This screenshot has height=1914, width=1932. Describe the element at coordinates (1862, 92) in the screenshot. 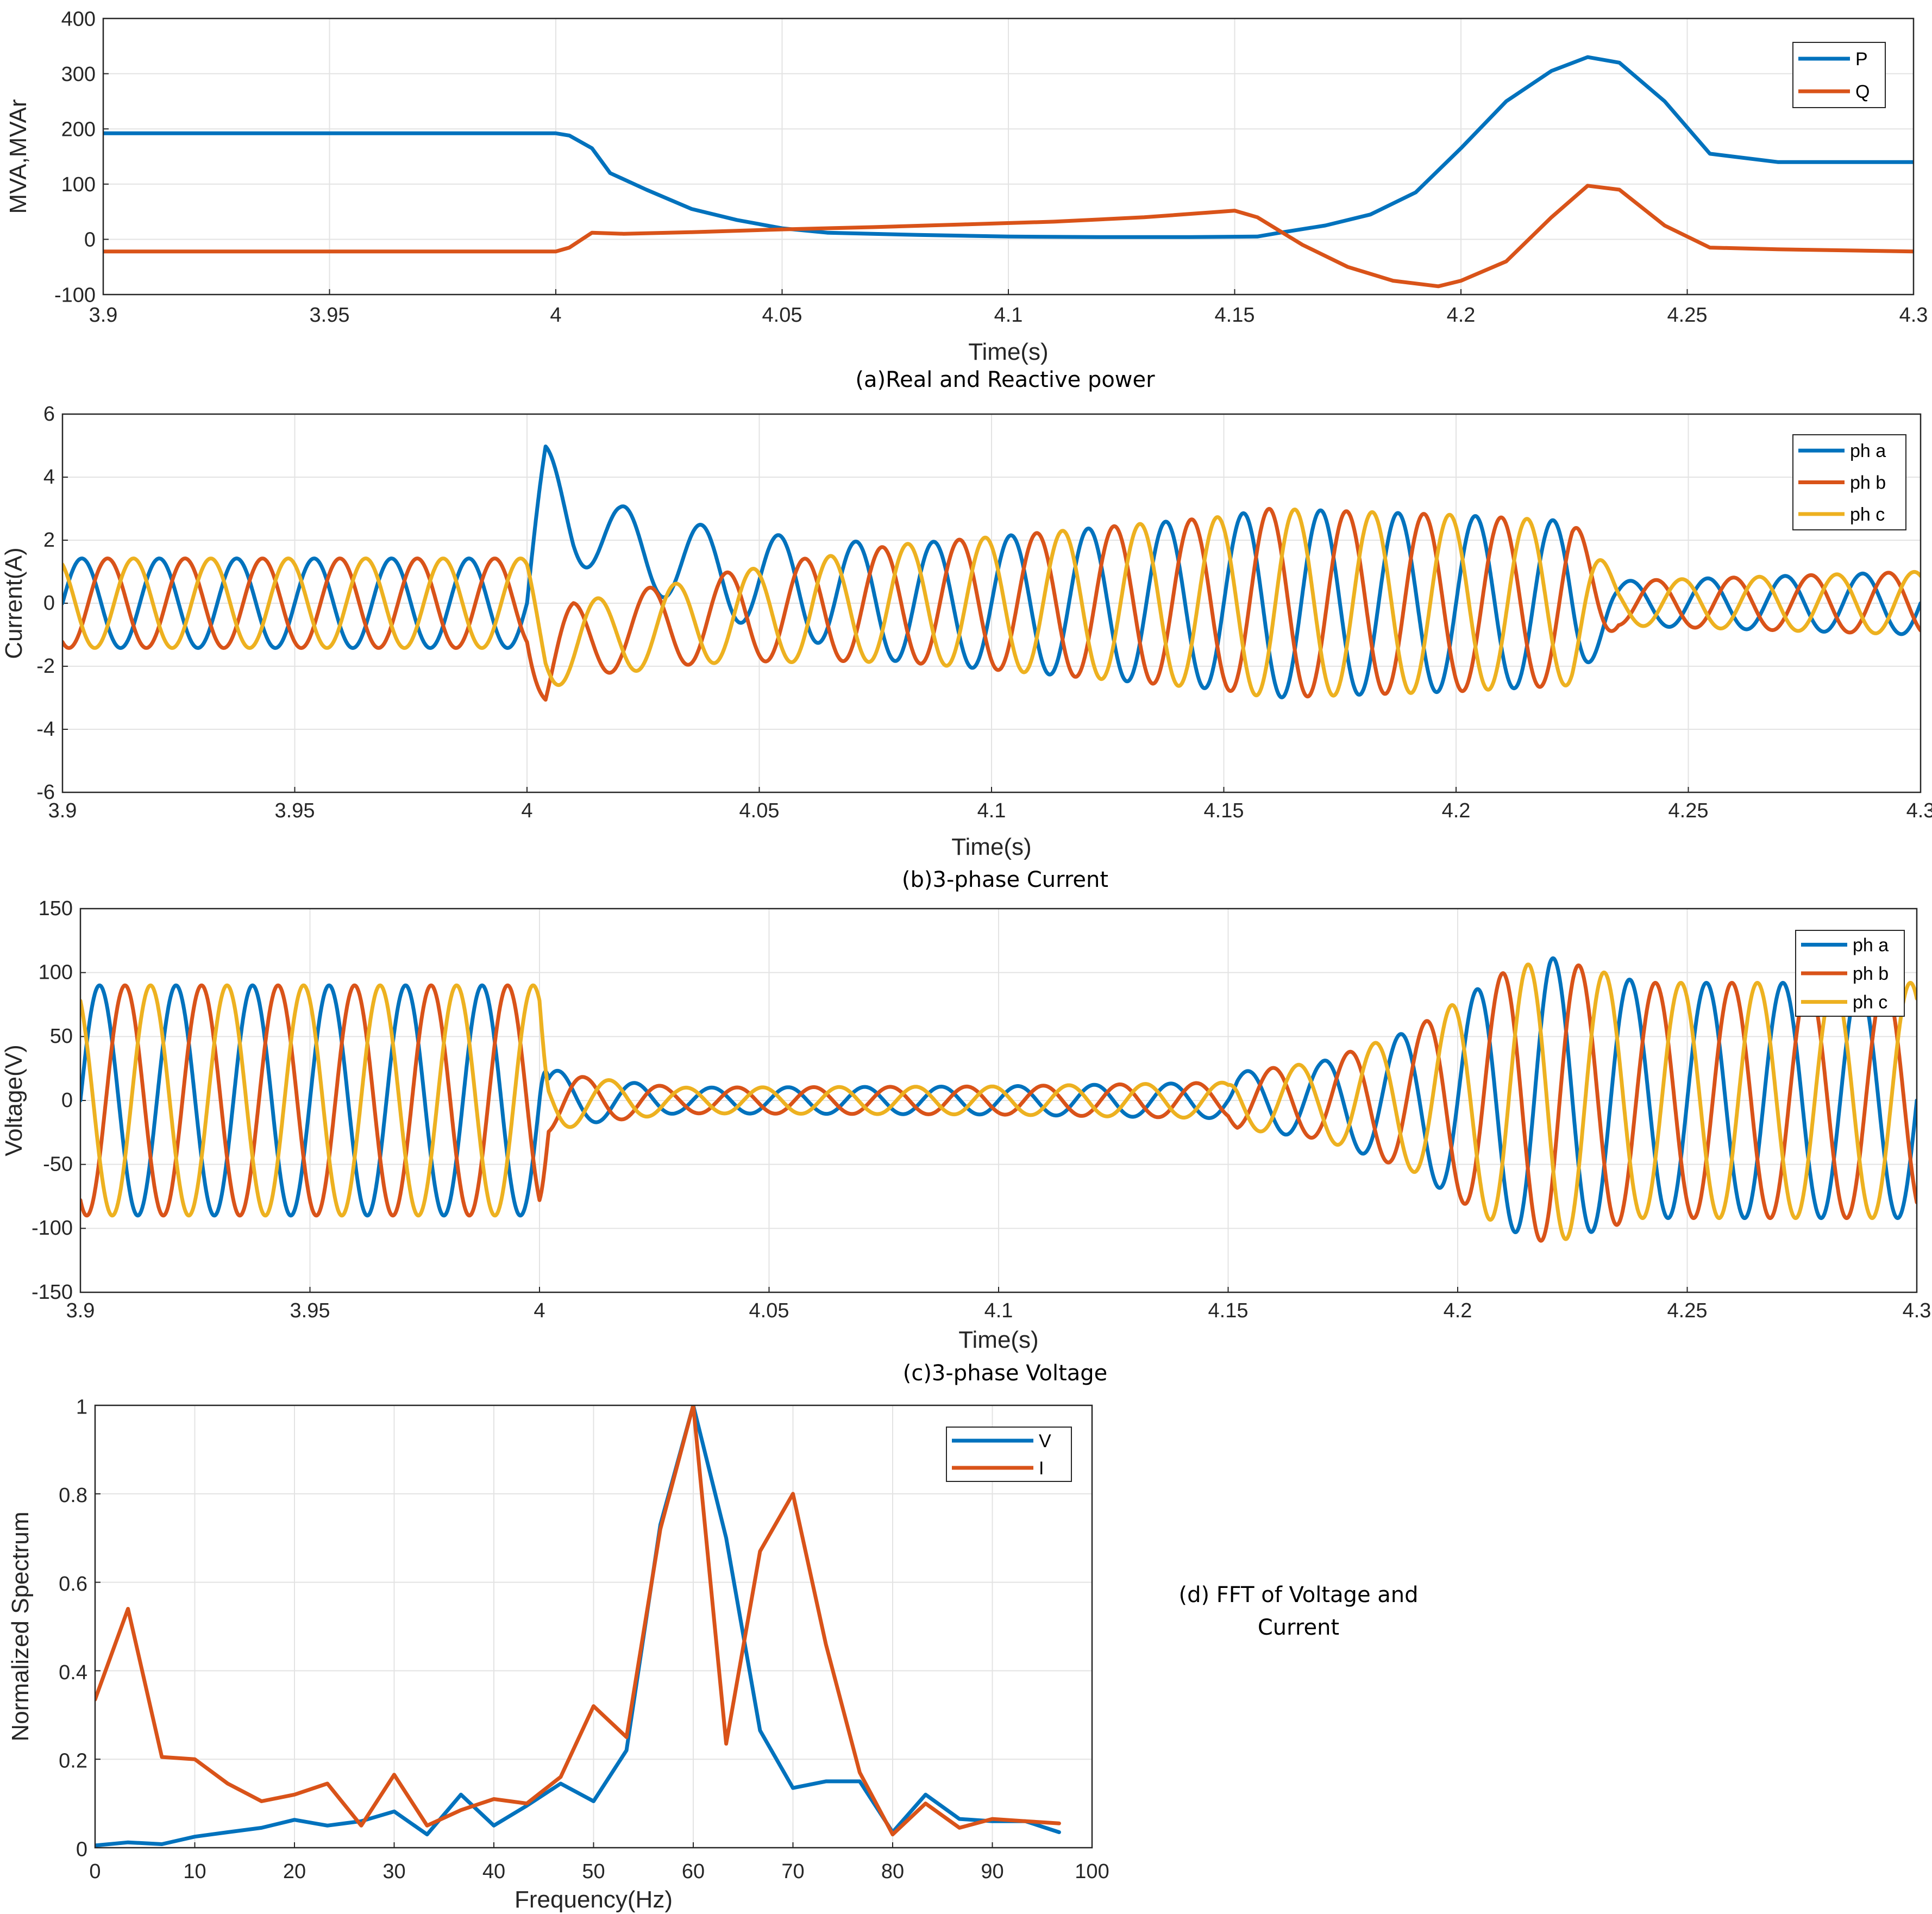

I see `legend-label: Q` at that location.